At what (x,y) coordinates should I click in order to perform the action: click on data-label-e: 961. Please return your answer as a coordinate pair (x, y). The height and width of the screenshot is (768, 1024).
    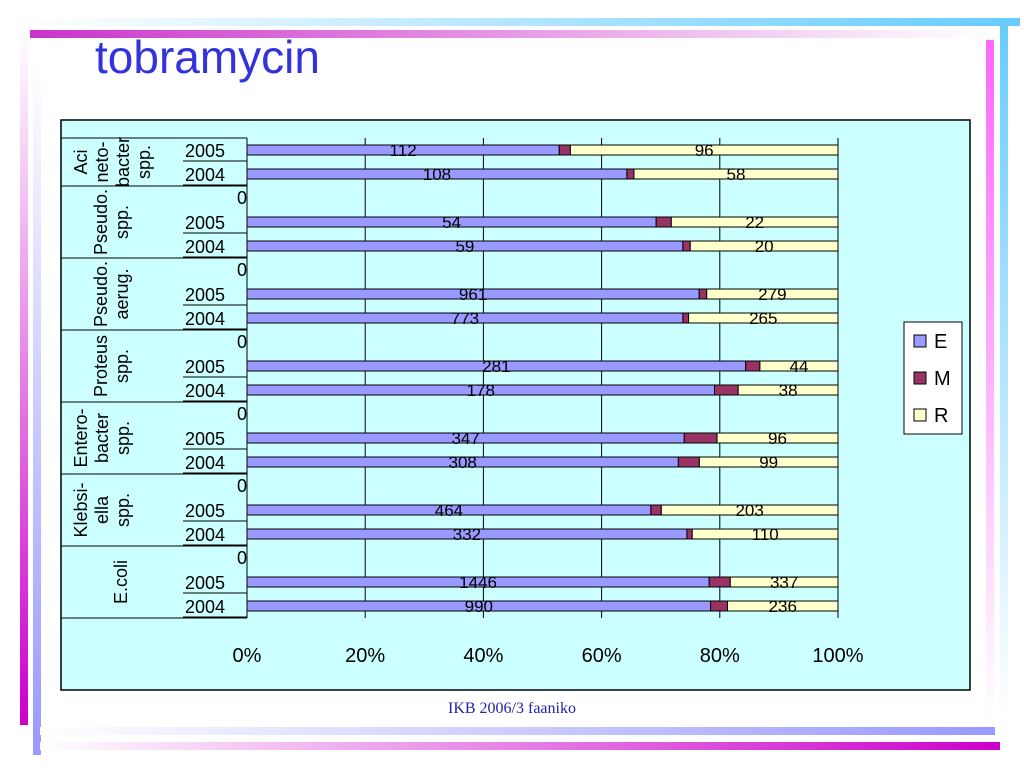
    Looking at the image, I should click on (473, 294).